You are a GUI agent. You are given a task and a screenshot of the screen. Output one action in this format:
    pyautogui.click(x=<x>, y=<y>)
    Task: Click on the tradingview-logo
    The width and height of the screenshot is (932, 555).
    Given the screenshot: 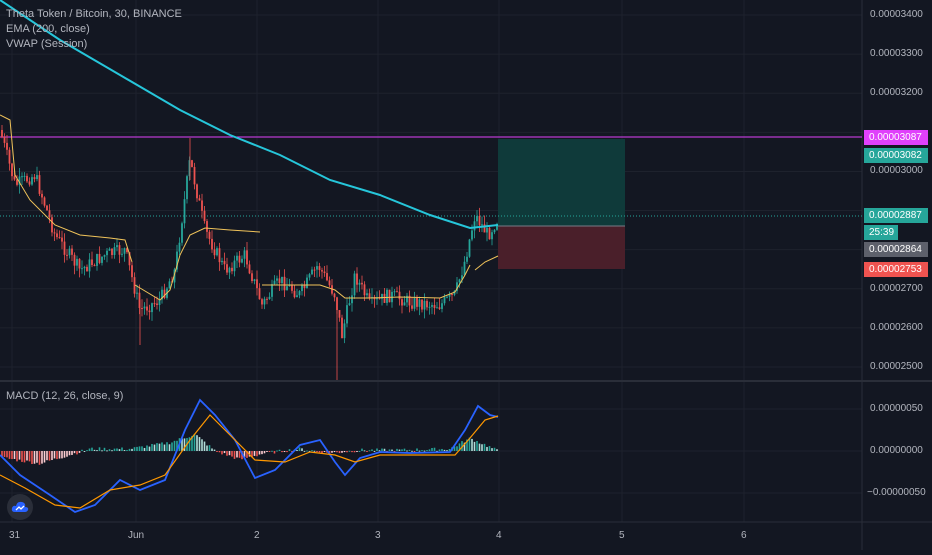 What is the action you would take?
    pyautogui.click(x=20, y=507)
    